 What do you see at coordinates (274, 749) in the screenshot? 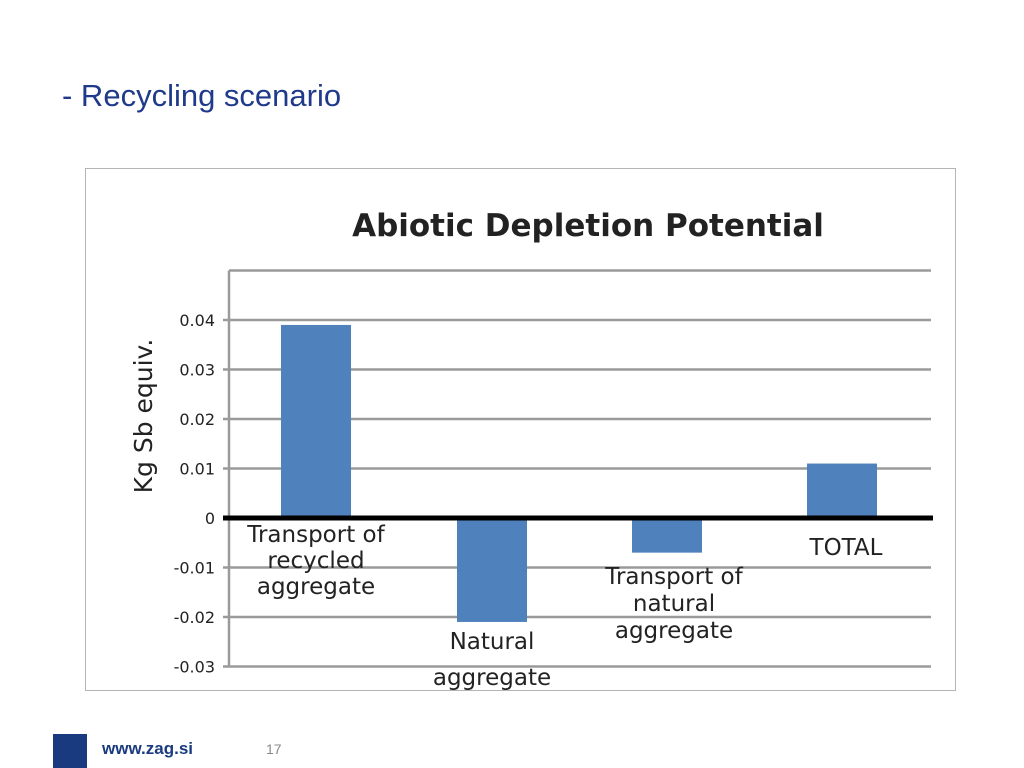
I see `page-number: 17` at bounding box center [274, 749].